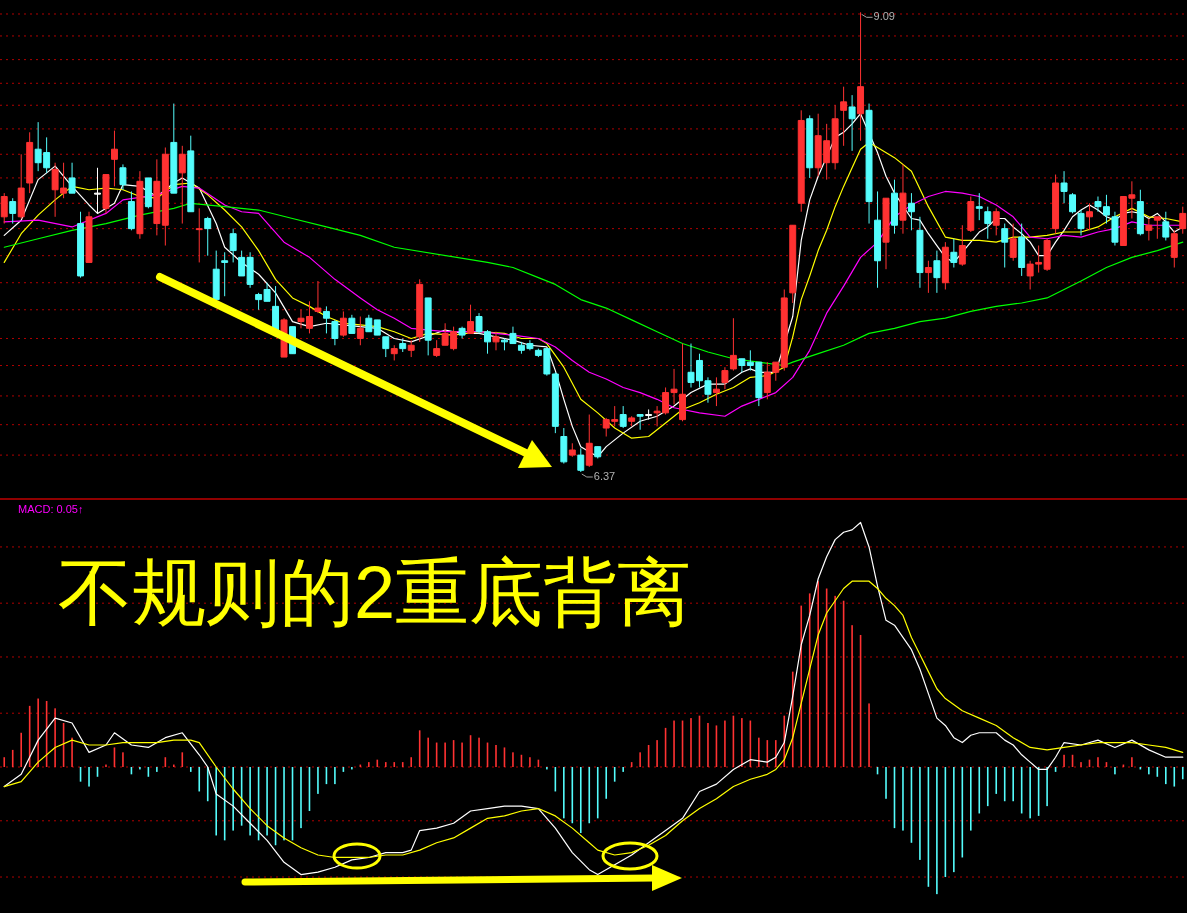  I want to click on text: MACD: 0.05↑, so click(51, 509).